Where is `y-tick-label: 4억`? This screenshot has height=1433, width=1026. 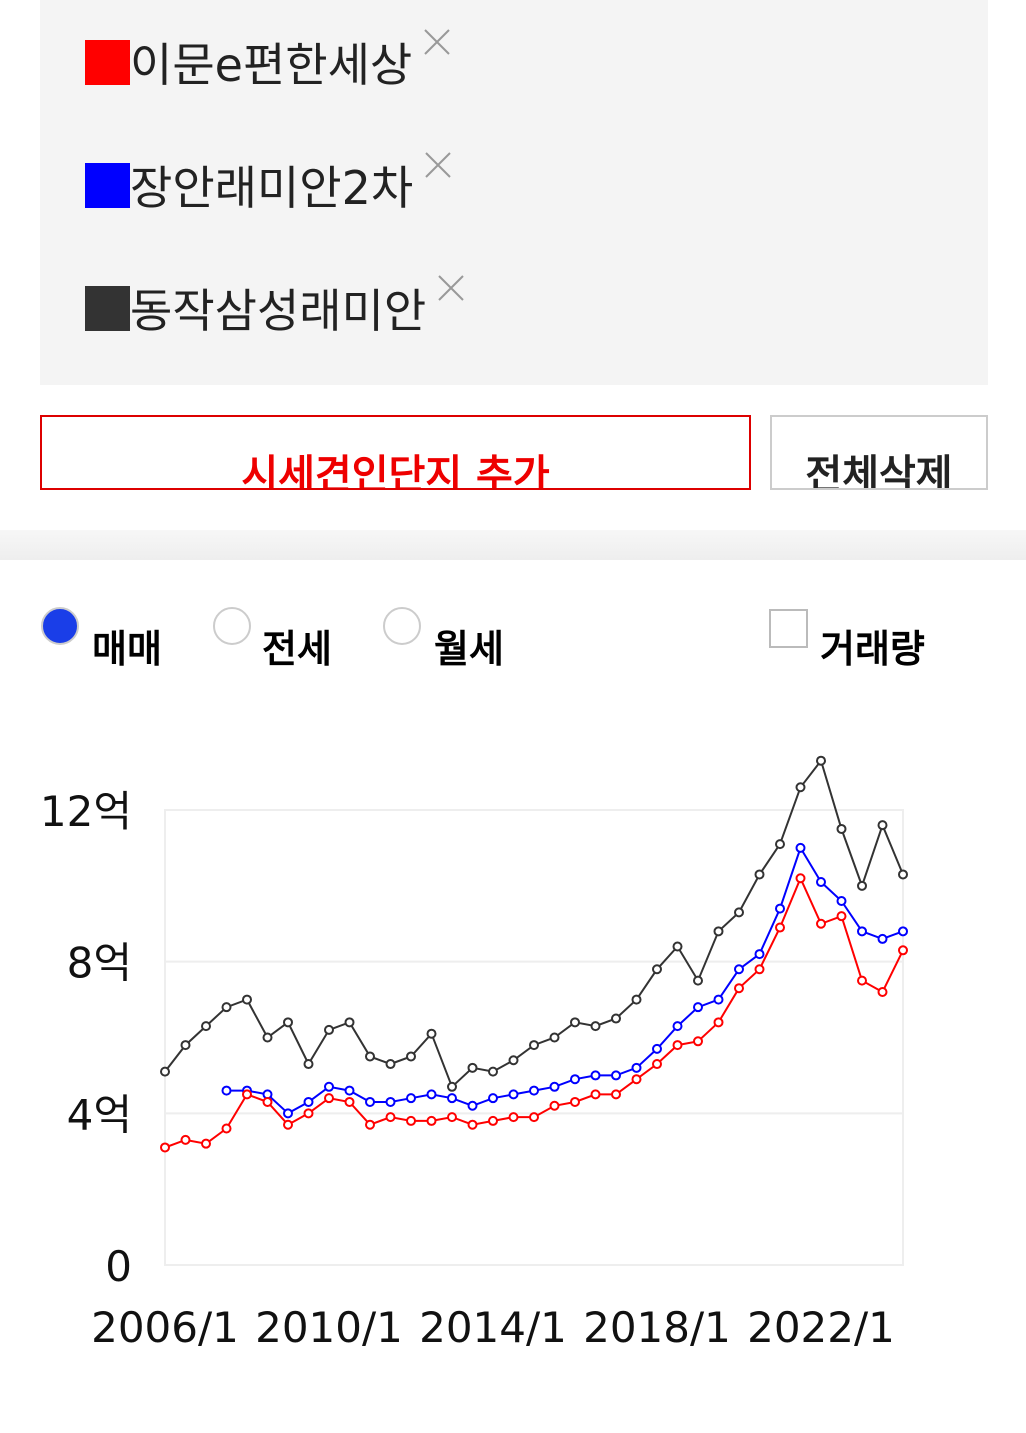
y-tick-label: 4억 is located at coordinates (99, 1114).